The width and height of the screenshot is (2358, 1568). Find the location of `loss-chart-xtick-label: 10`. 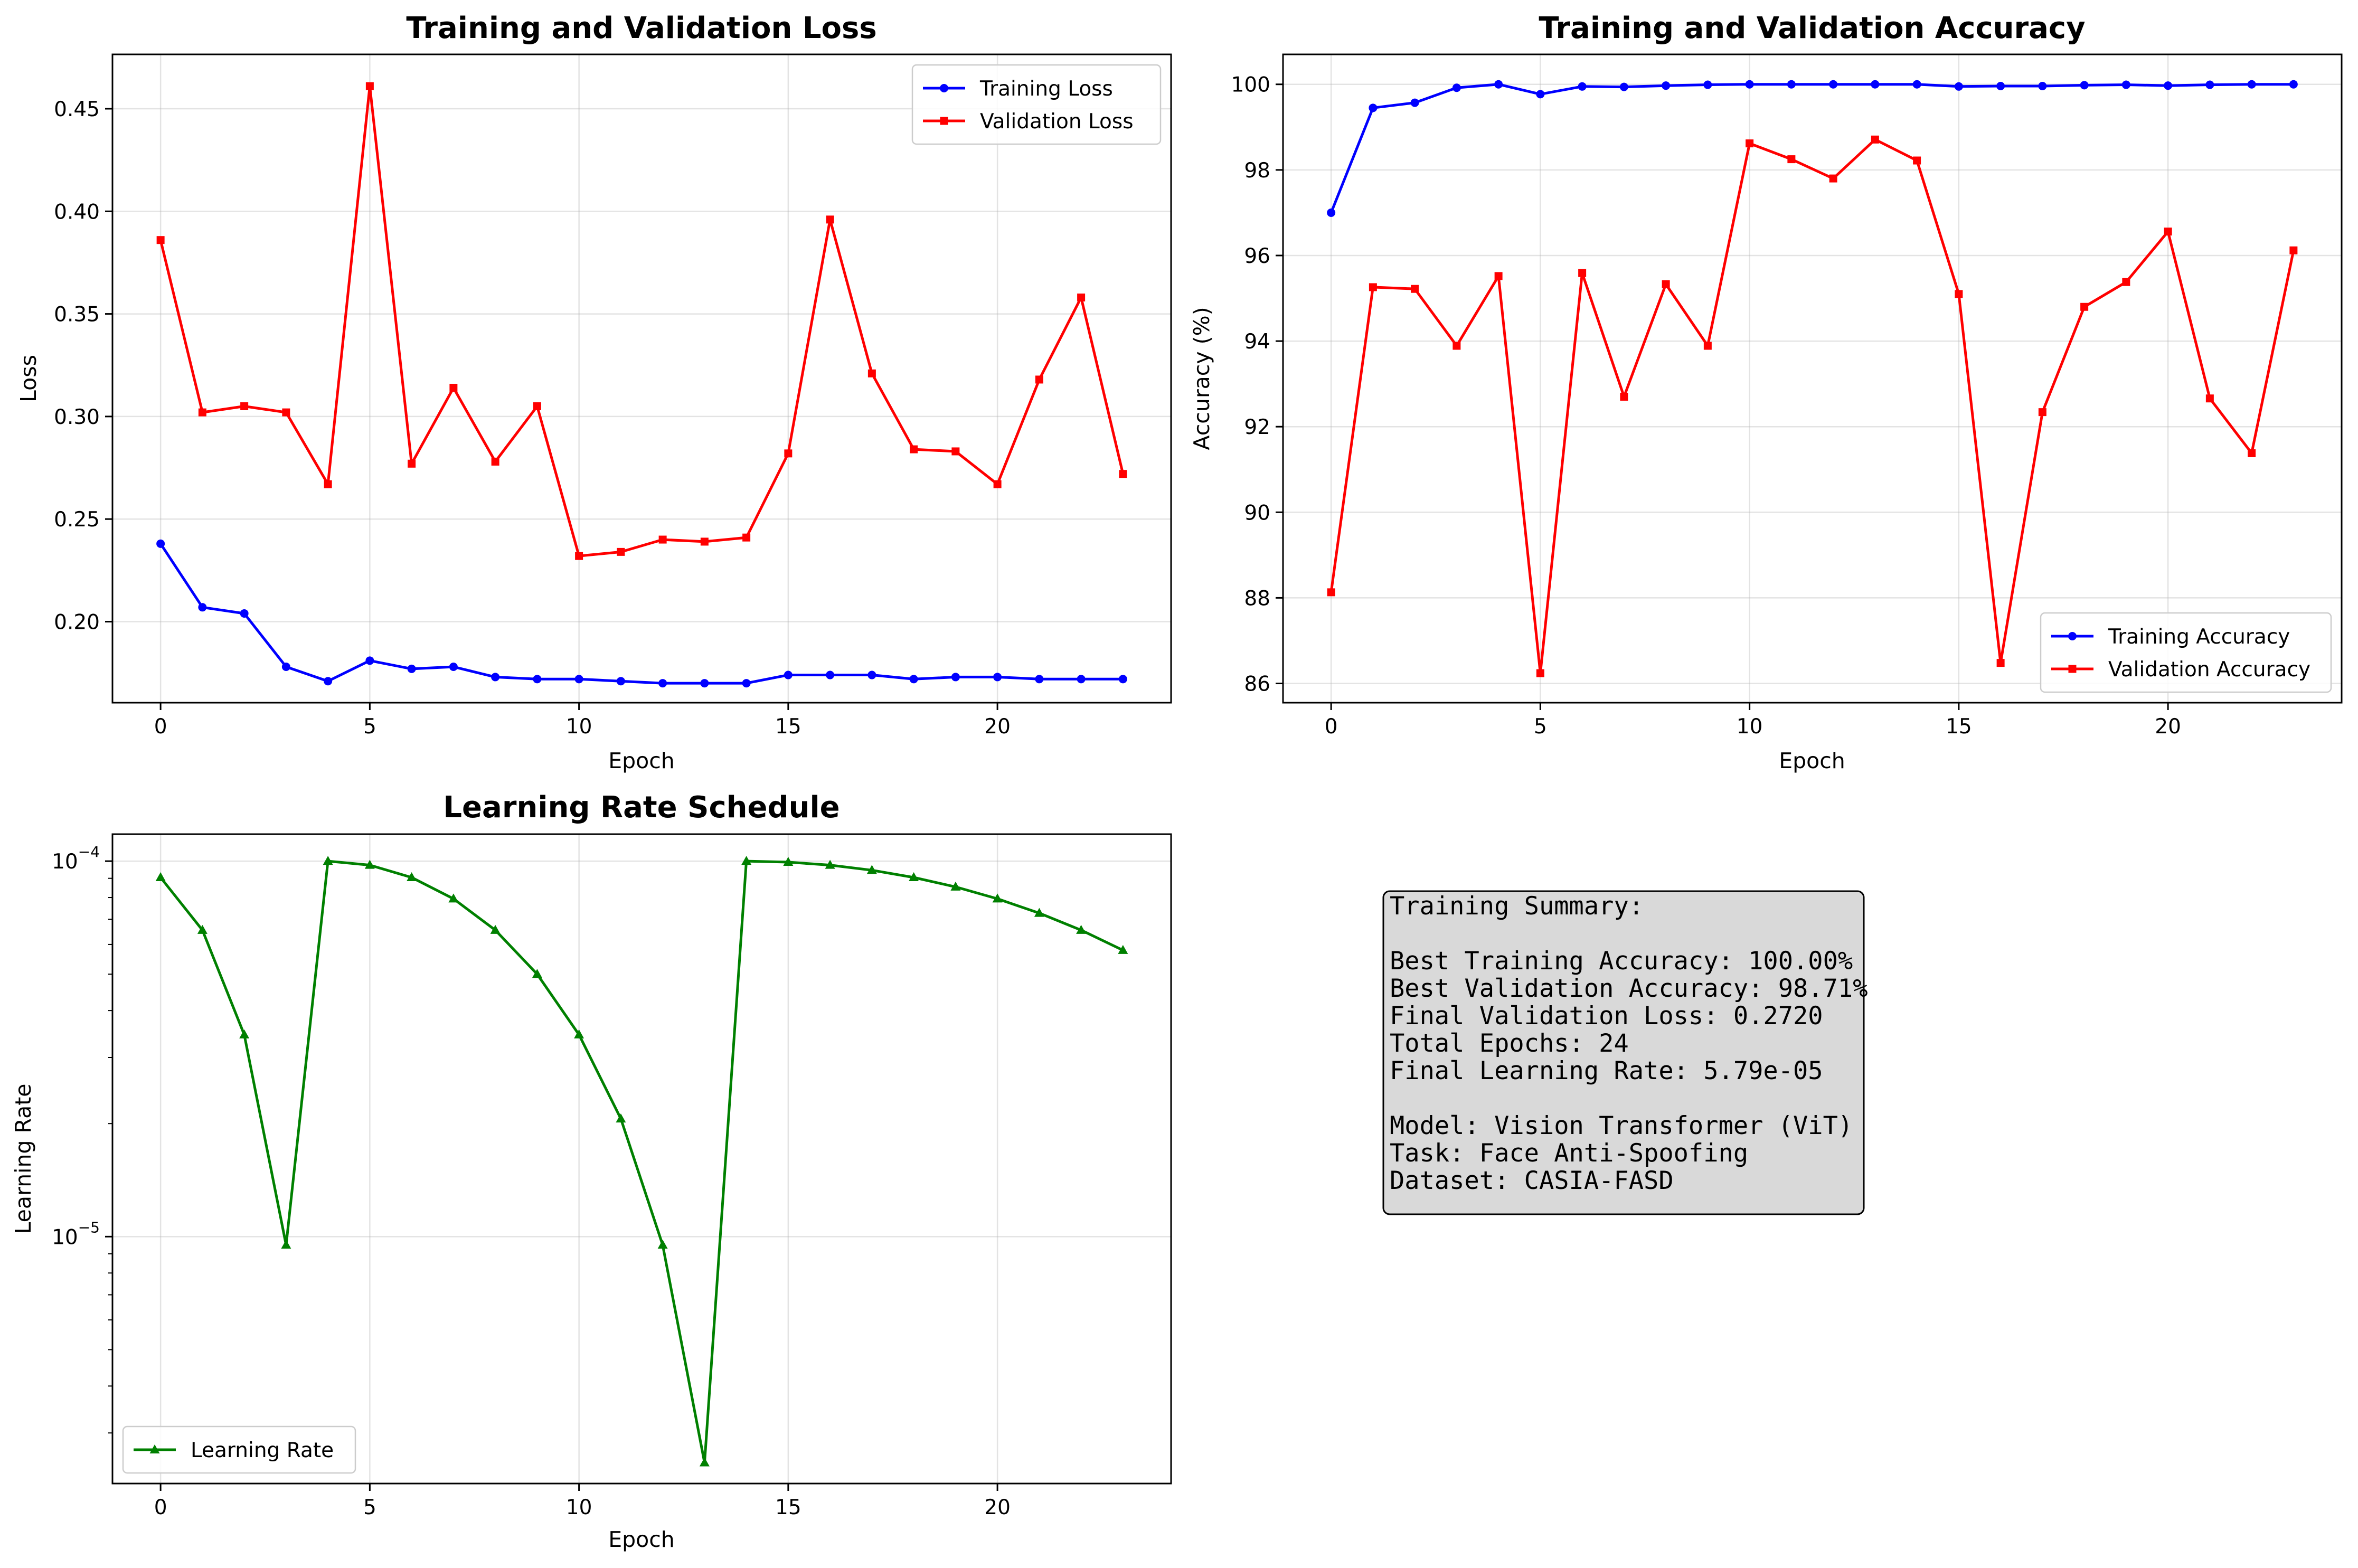

loss-chart-xtick-label: 10 is located at coordinates (579, 727).